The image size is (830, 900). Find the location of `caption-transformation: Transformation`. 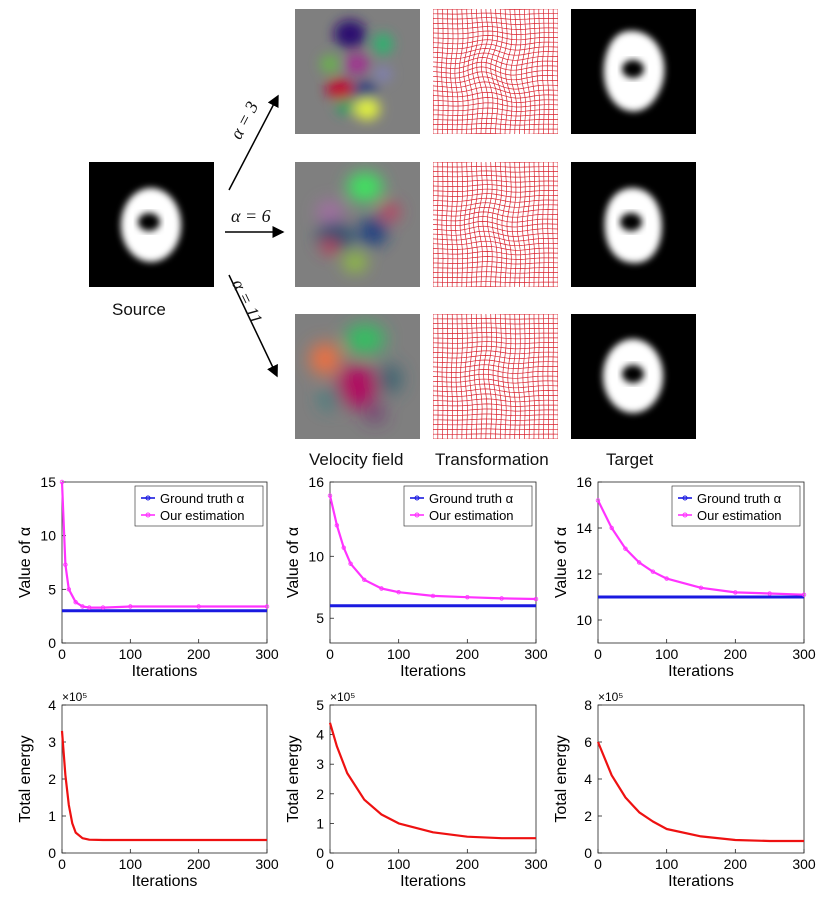

caption-transformation: Transformation is located at coordinates (492, 459).